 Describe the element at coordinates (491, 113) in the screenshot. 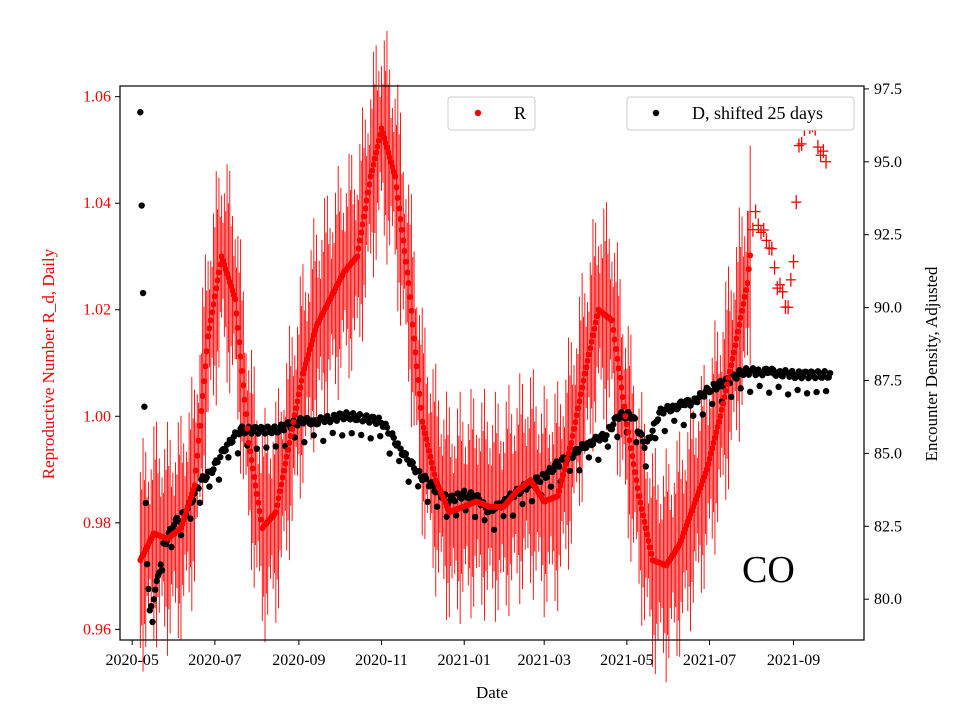

I see `legend-r-box` at that location.